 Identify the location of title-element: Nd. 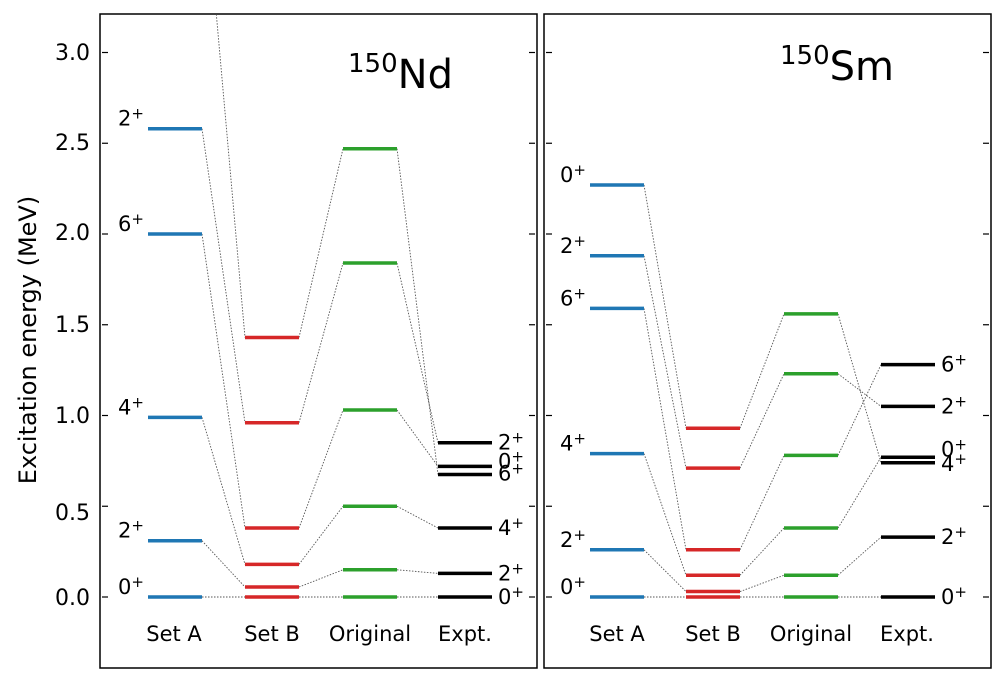
(425, 75).